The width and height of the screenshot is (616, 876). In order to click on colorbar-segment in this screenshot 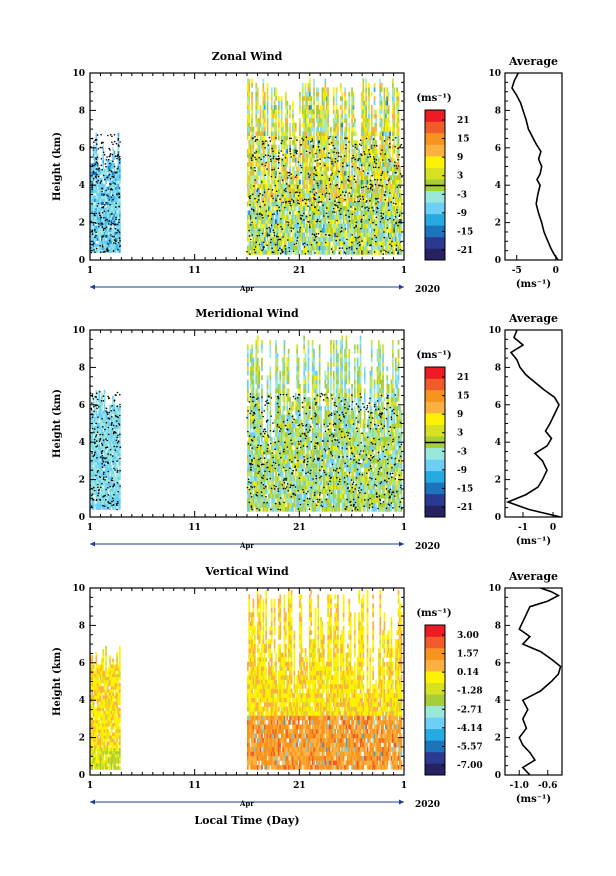, I will do `click(435, 173)`.